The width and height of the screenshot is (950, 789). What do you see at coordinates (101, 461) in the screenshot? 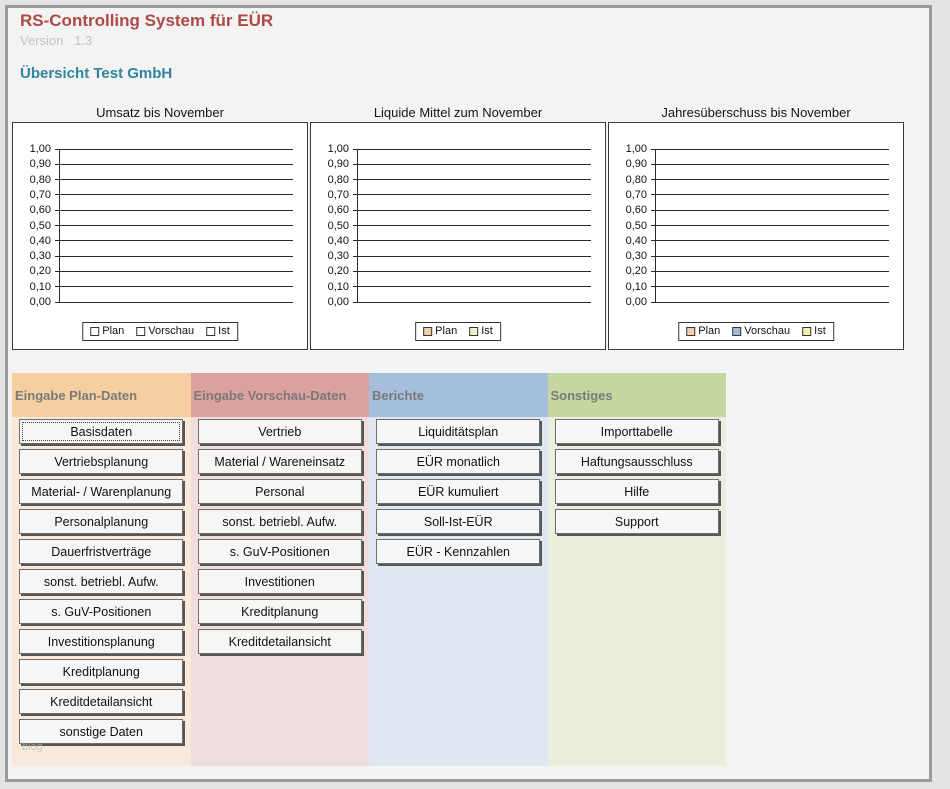
I see `button-vertriebsplanung: Vertriebsplanung` at bounding box center [101, 461].